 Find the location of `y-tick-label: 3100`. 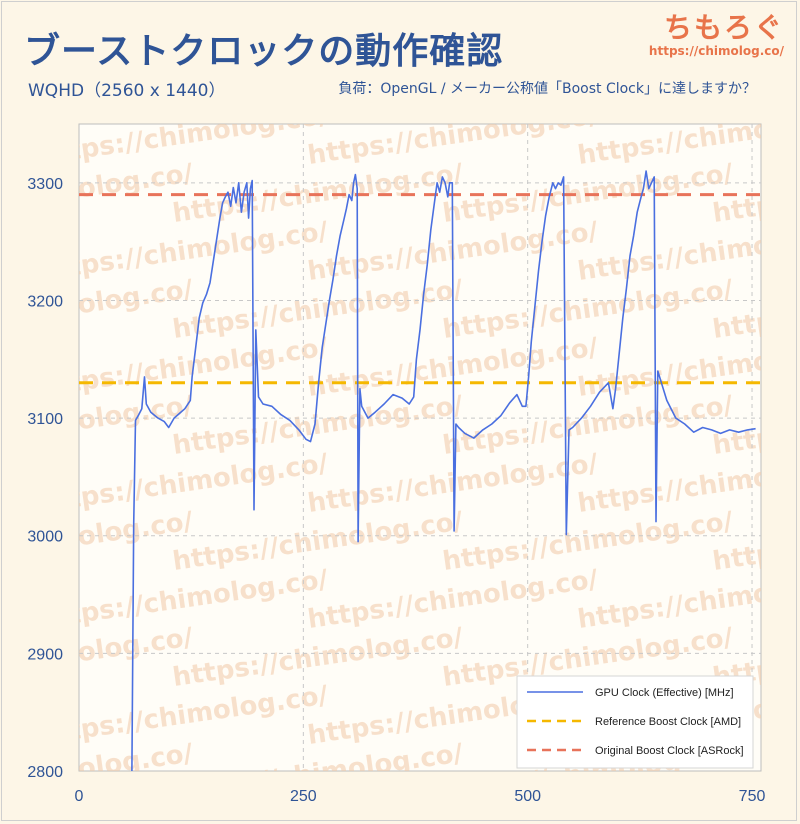

y-tick-label: 3100 is located at coordinates (45, 419).